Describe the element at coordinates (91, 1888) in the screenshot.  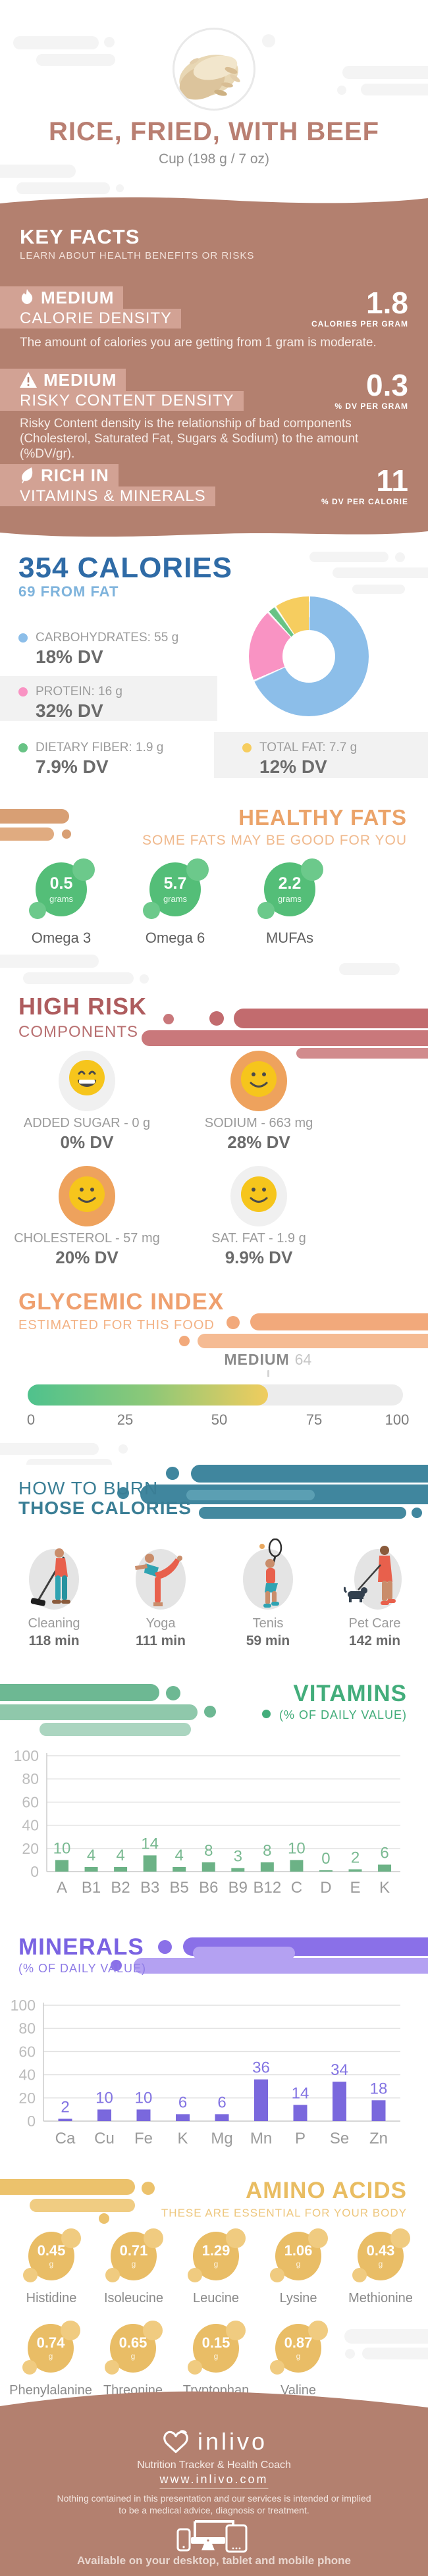
I see `svg-text: B1` at that location.